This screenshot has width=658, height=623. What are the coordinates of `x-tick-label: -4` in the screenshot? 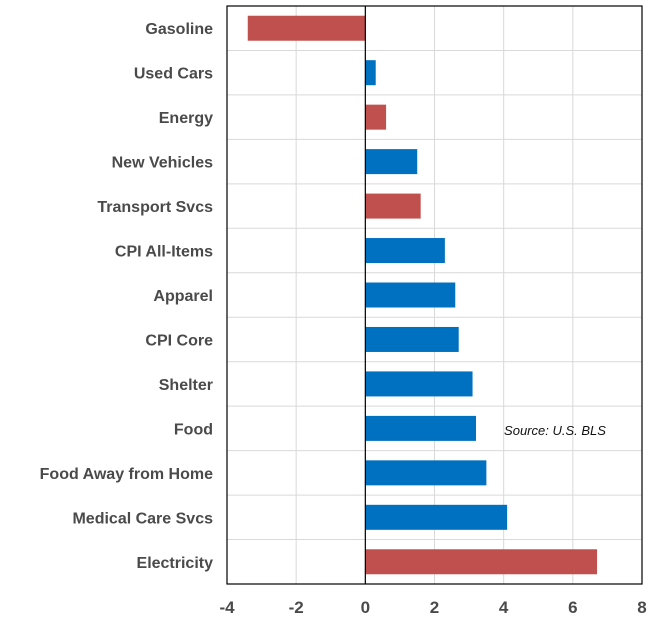 It's located at (227, 607).